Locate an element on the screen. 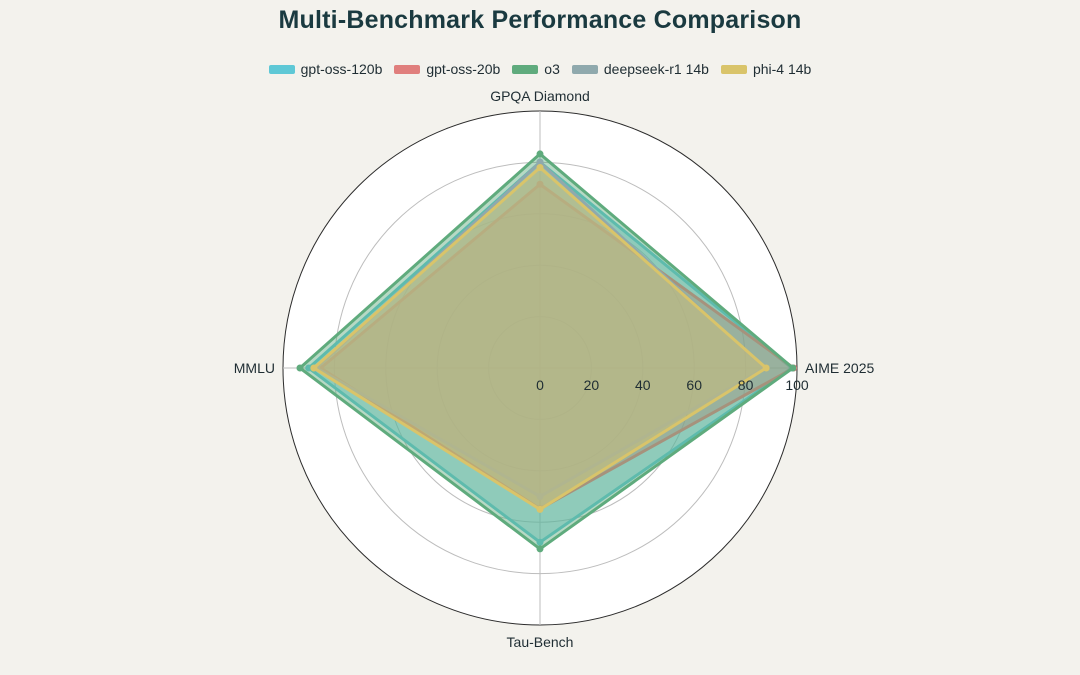  radial-tick-label: 40 is located at coordinates (643, 385).